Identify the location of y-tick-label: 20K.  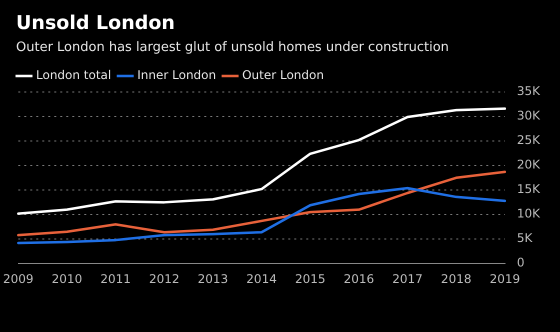
(529, 165).